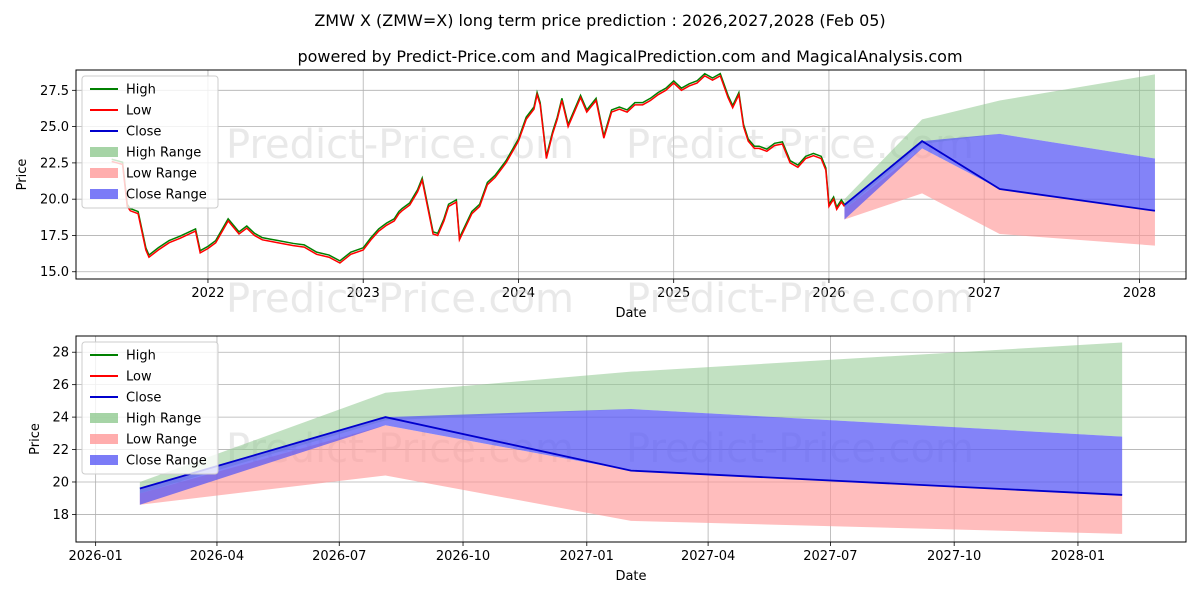 This screenshot has width=1200, height=600. I want to click on y-tick-label: 22, so click(60, 450).